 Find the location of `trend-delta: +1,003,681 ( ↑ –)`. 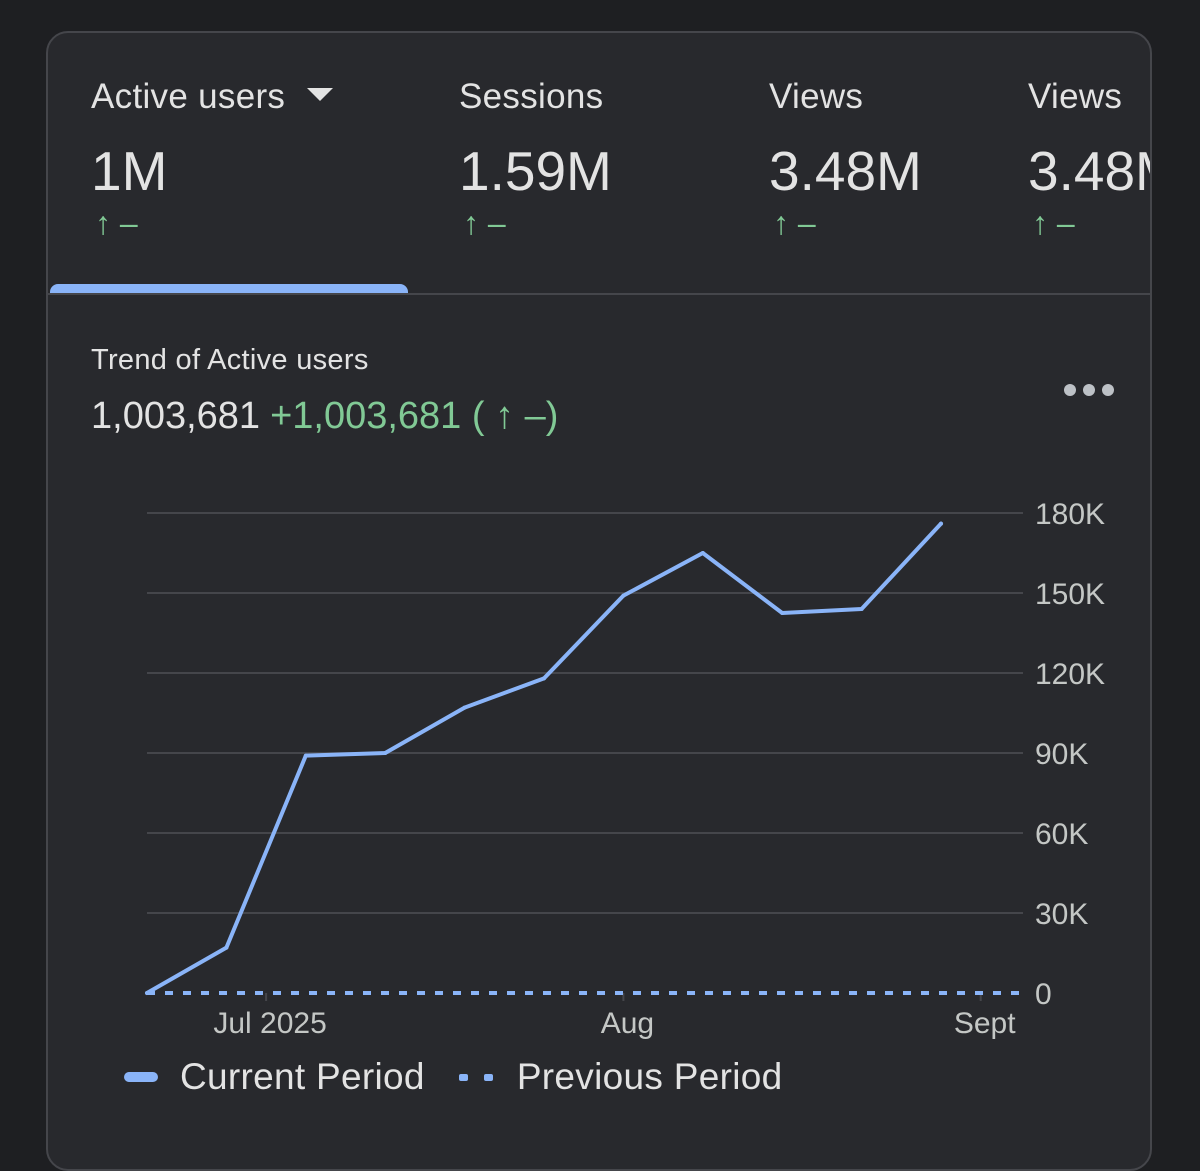

trend-delta: +1,003,681 ( ↑ –) is located at coordinates (414, 416).